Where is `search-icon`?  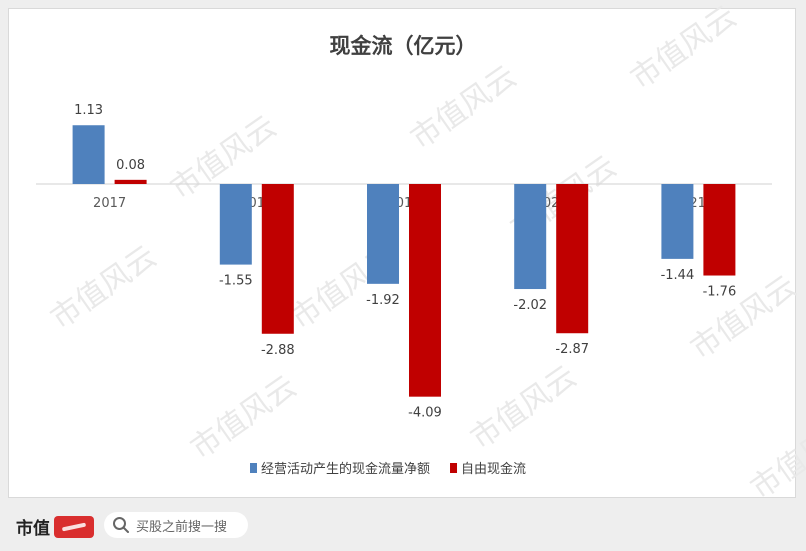 search-icon is located at coordinates (121, 525).